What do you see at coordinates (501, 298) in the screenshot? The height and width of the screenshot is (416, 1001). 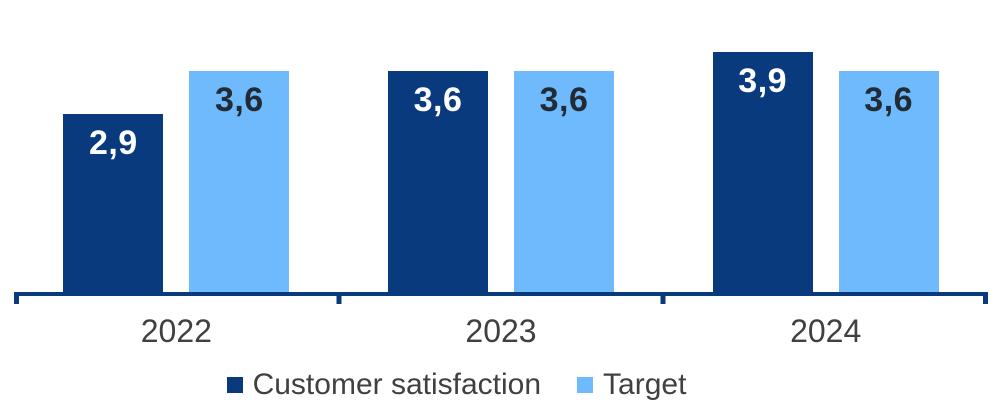 I see `x-axis-line` at bounding box center [501, 298].